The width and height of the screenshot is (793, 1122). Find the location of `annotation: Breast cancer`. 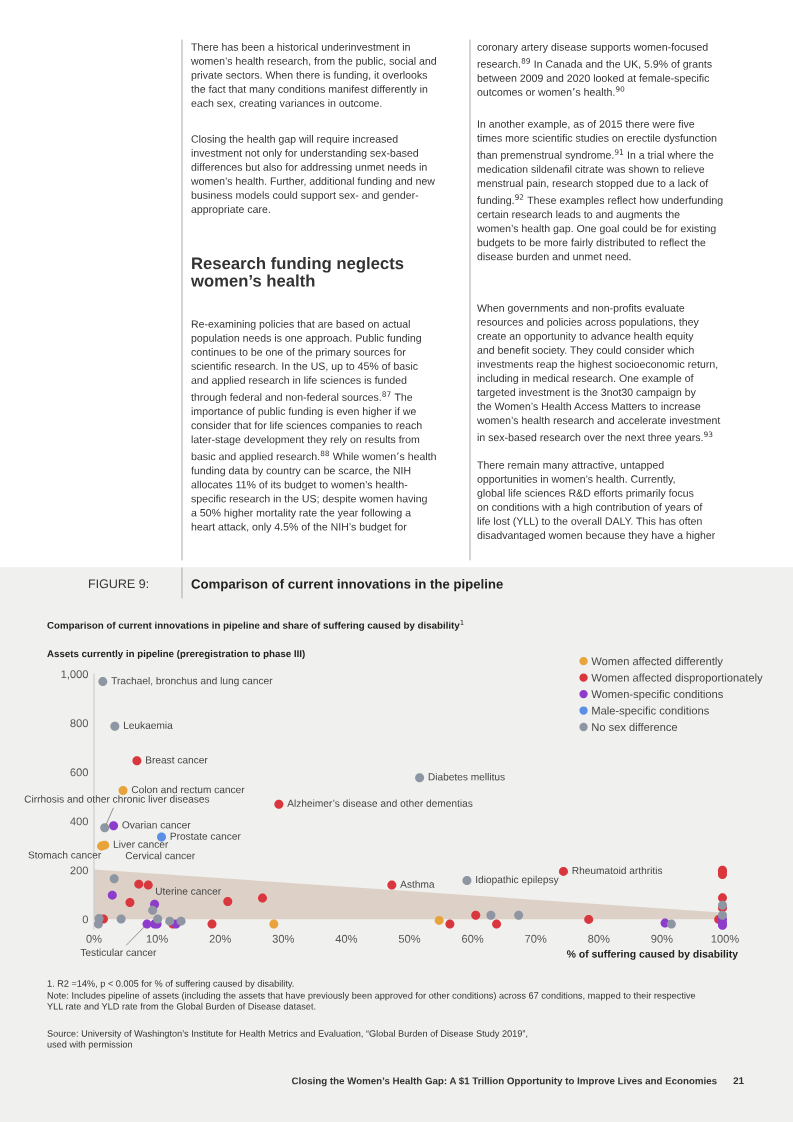

annotation: Breast cancer is located at coordinates (177, 760).